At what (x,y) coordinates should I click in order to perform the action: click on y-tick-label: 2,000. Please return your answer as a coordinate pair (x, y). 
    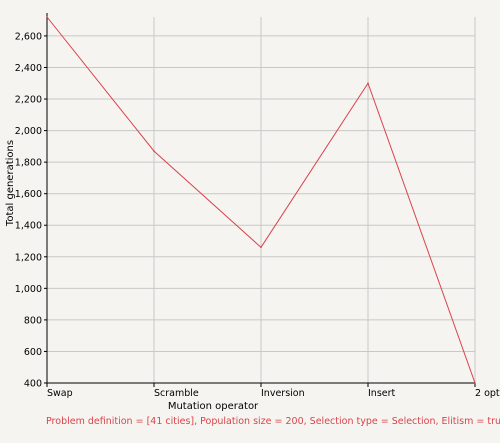
    Looking at the image, I should click on (28, 131).